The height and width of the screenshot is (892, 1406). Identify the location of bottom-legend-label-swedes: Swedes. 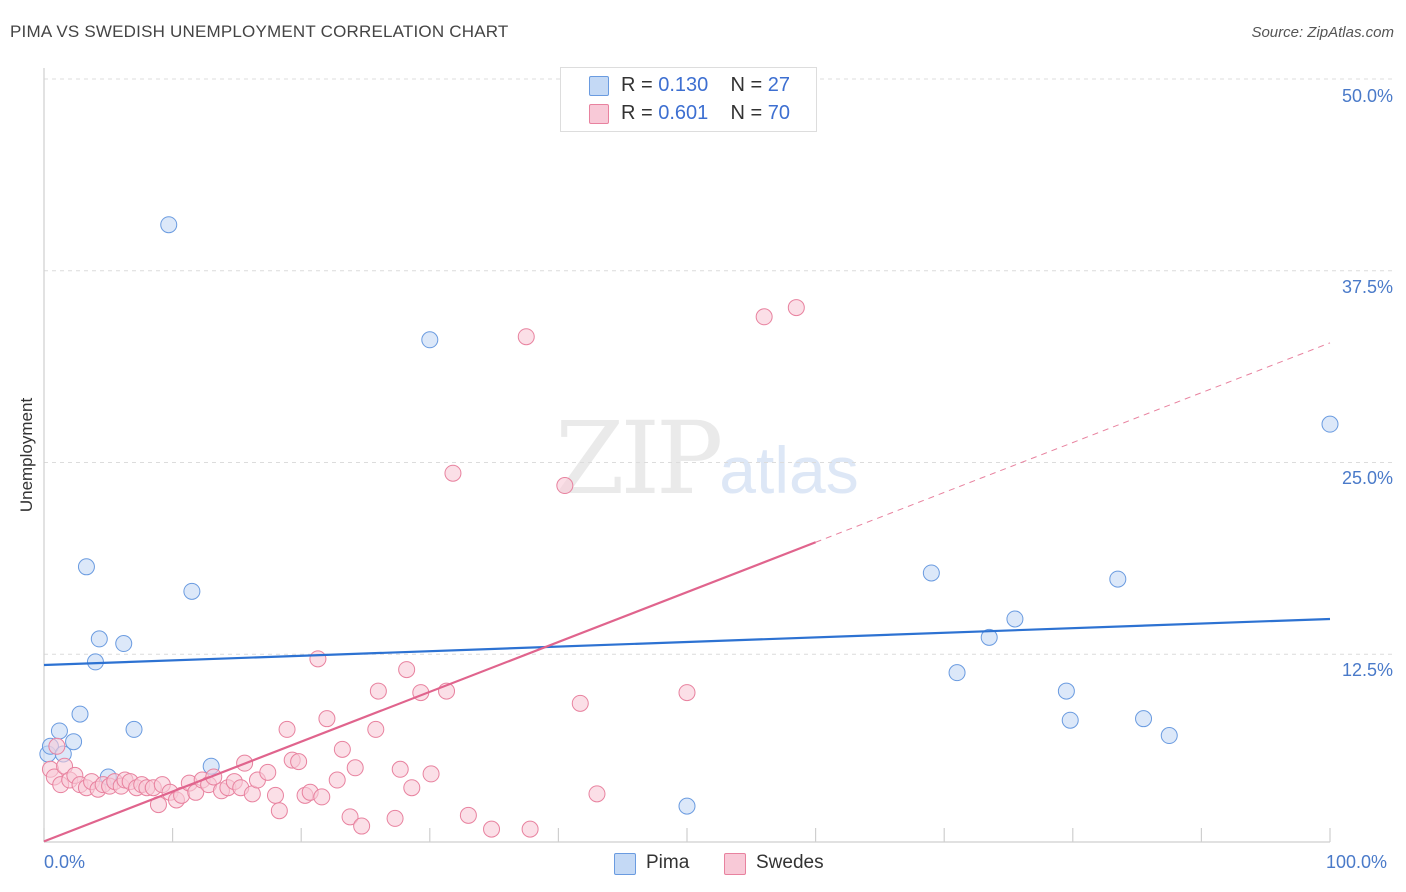
(790, 862).